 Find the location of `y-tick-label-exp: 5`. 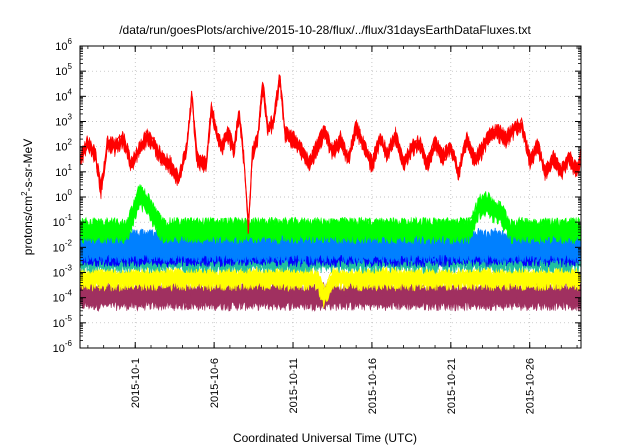

y-tick-label-exp: 5 is located at coordinates (70, 66).